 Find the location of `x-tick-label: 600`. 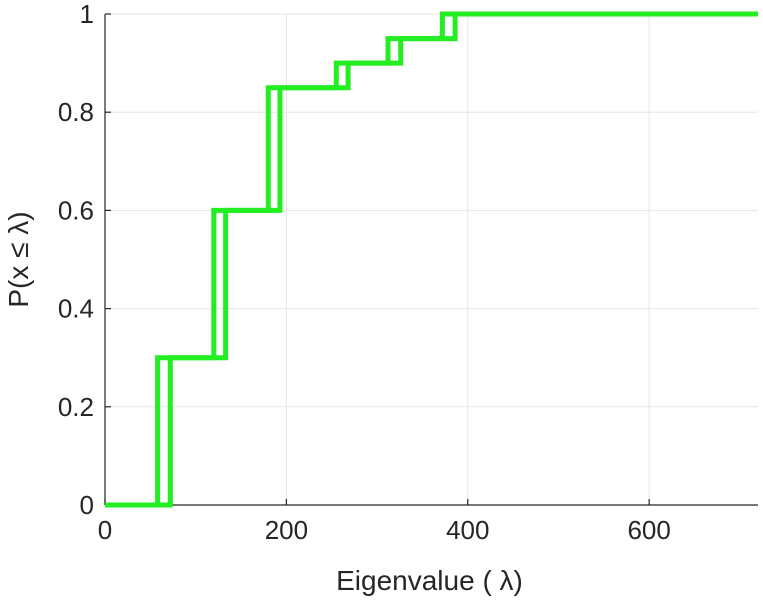

x-tick-label: 600 is located at coordinates (648, 530).